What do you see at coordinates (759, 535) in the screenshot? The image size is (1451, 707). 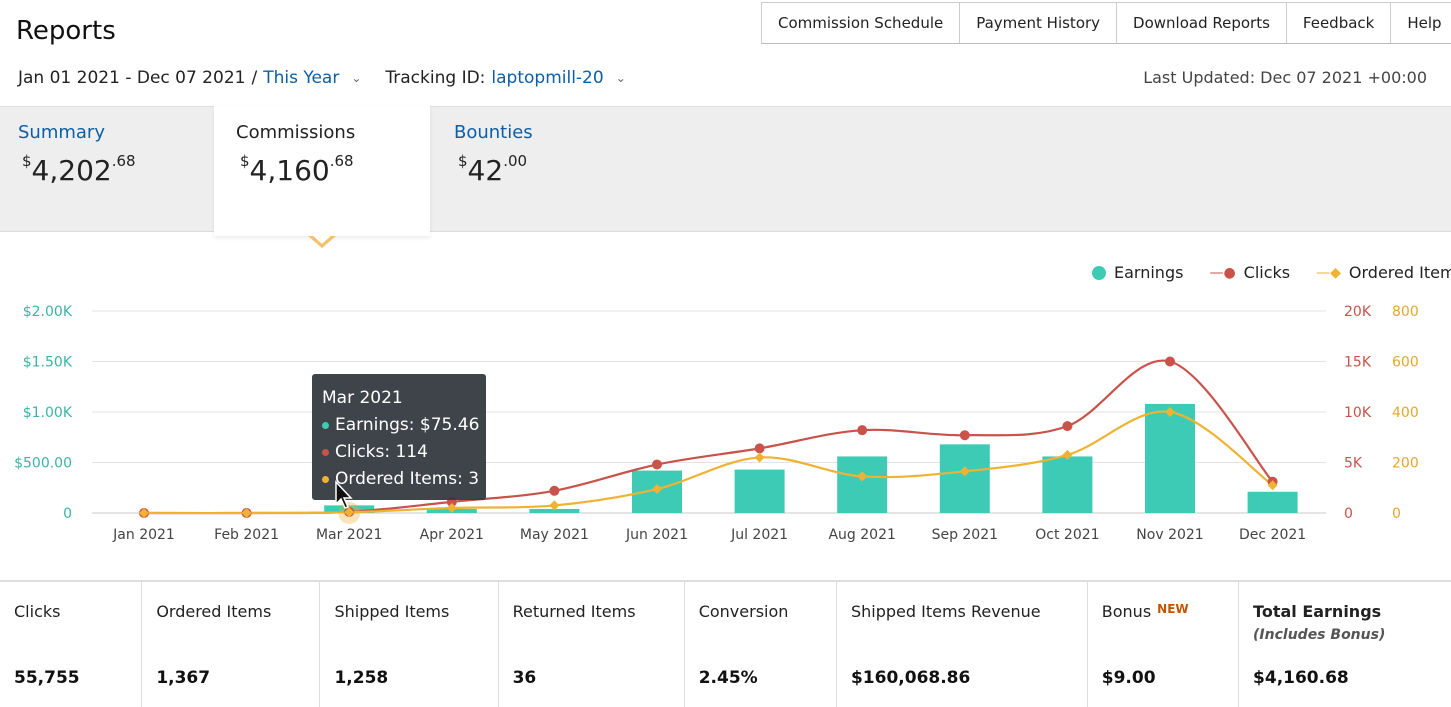 I see `x-tick-label: Jul 2021` at bounding box center [759, 535].